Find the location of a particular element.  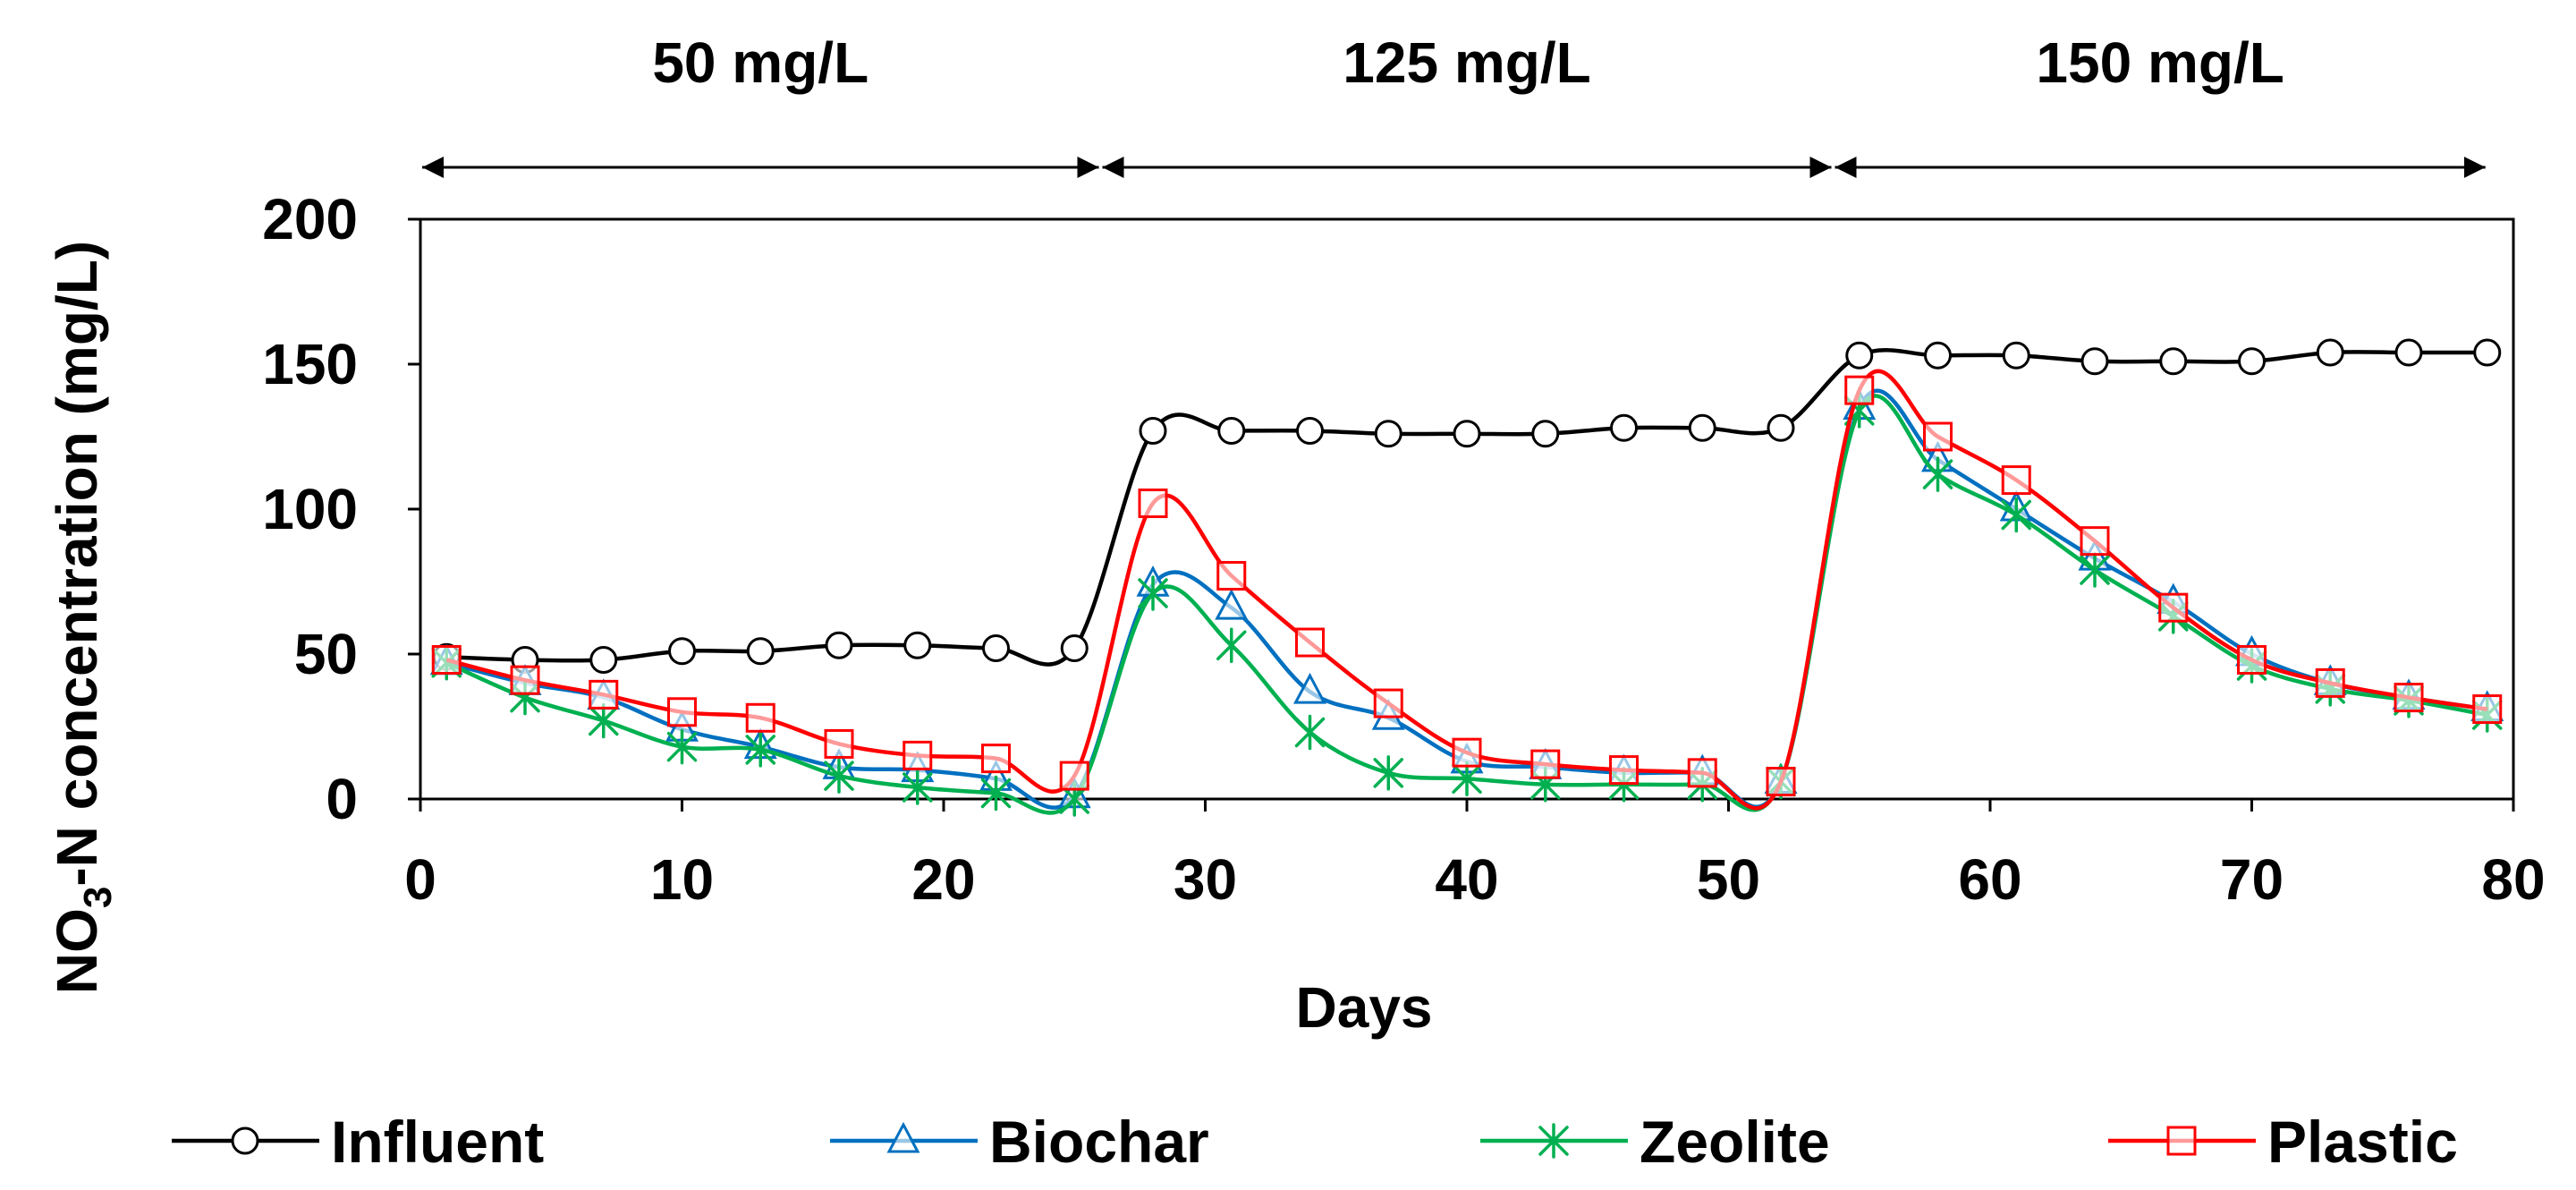

y-axis-title: NO3-N concentration (mg/L) is located at coordinates (82, 617).